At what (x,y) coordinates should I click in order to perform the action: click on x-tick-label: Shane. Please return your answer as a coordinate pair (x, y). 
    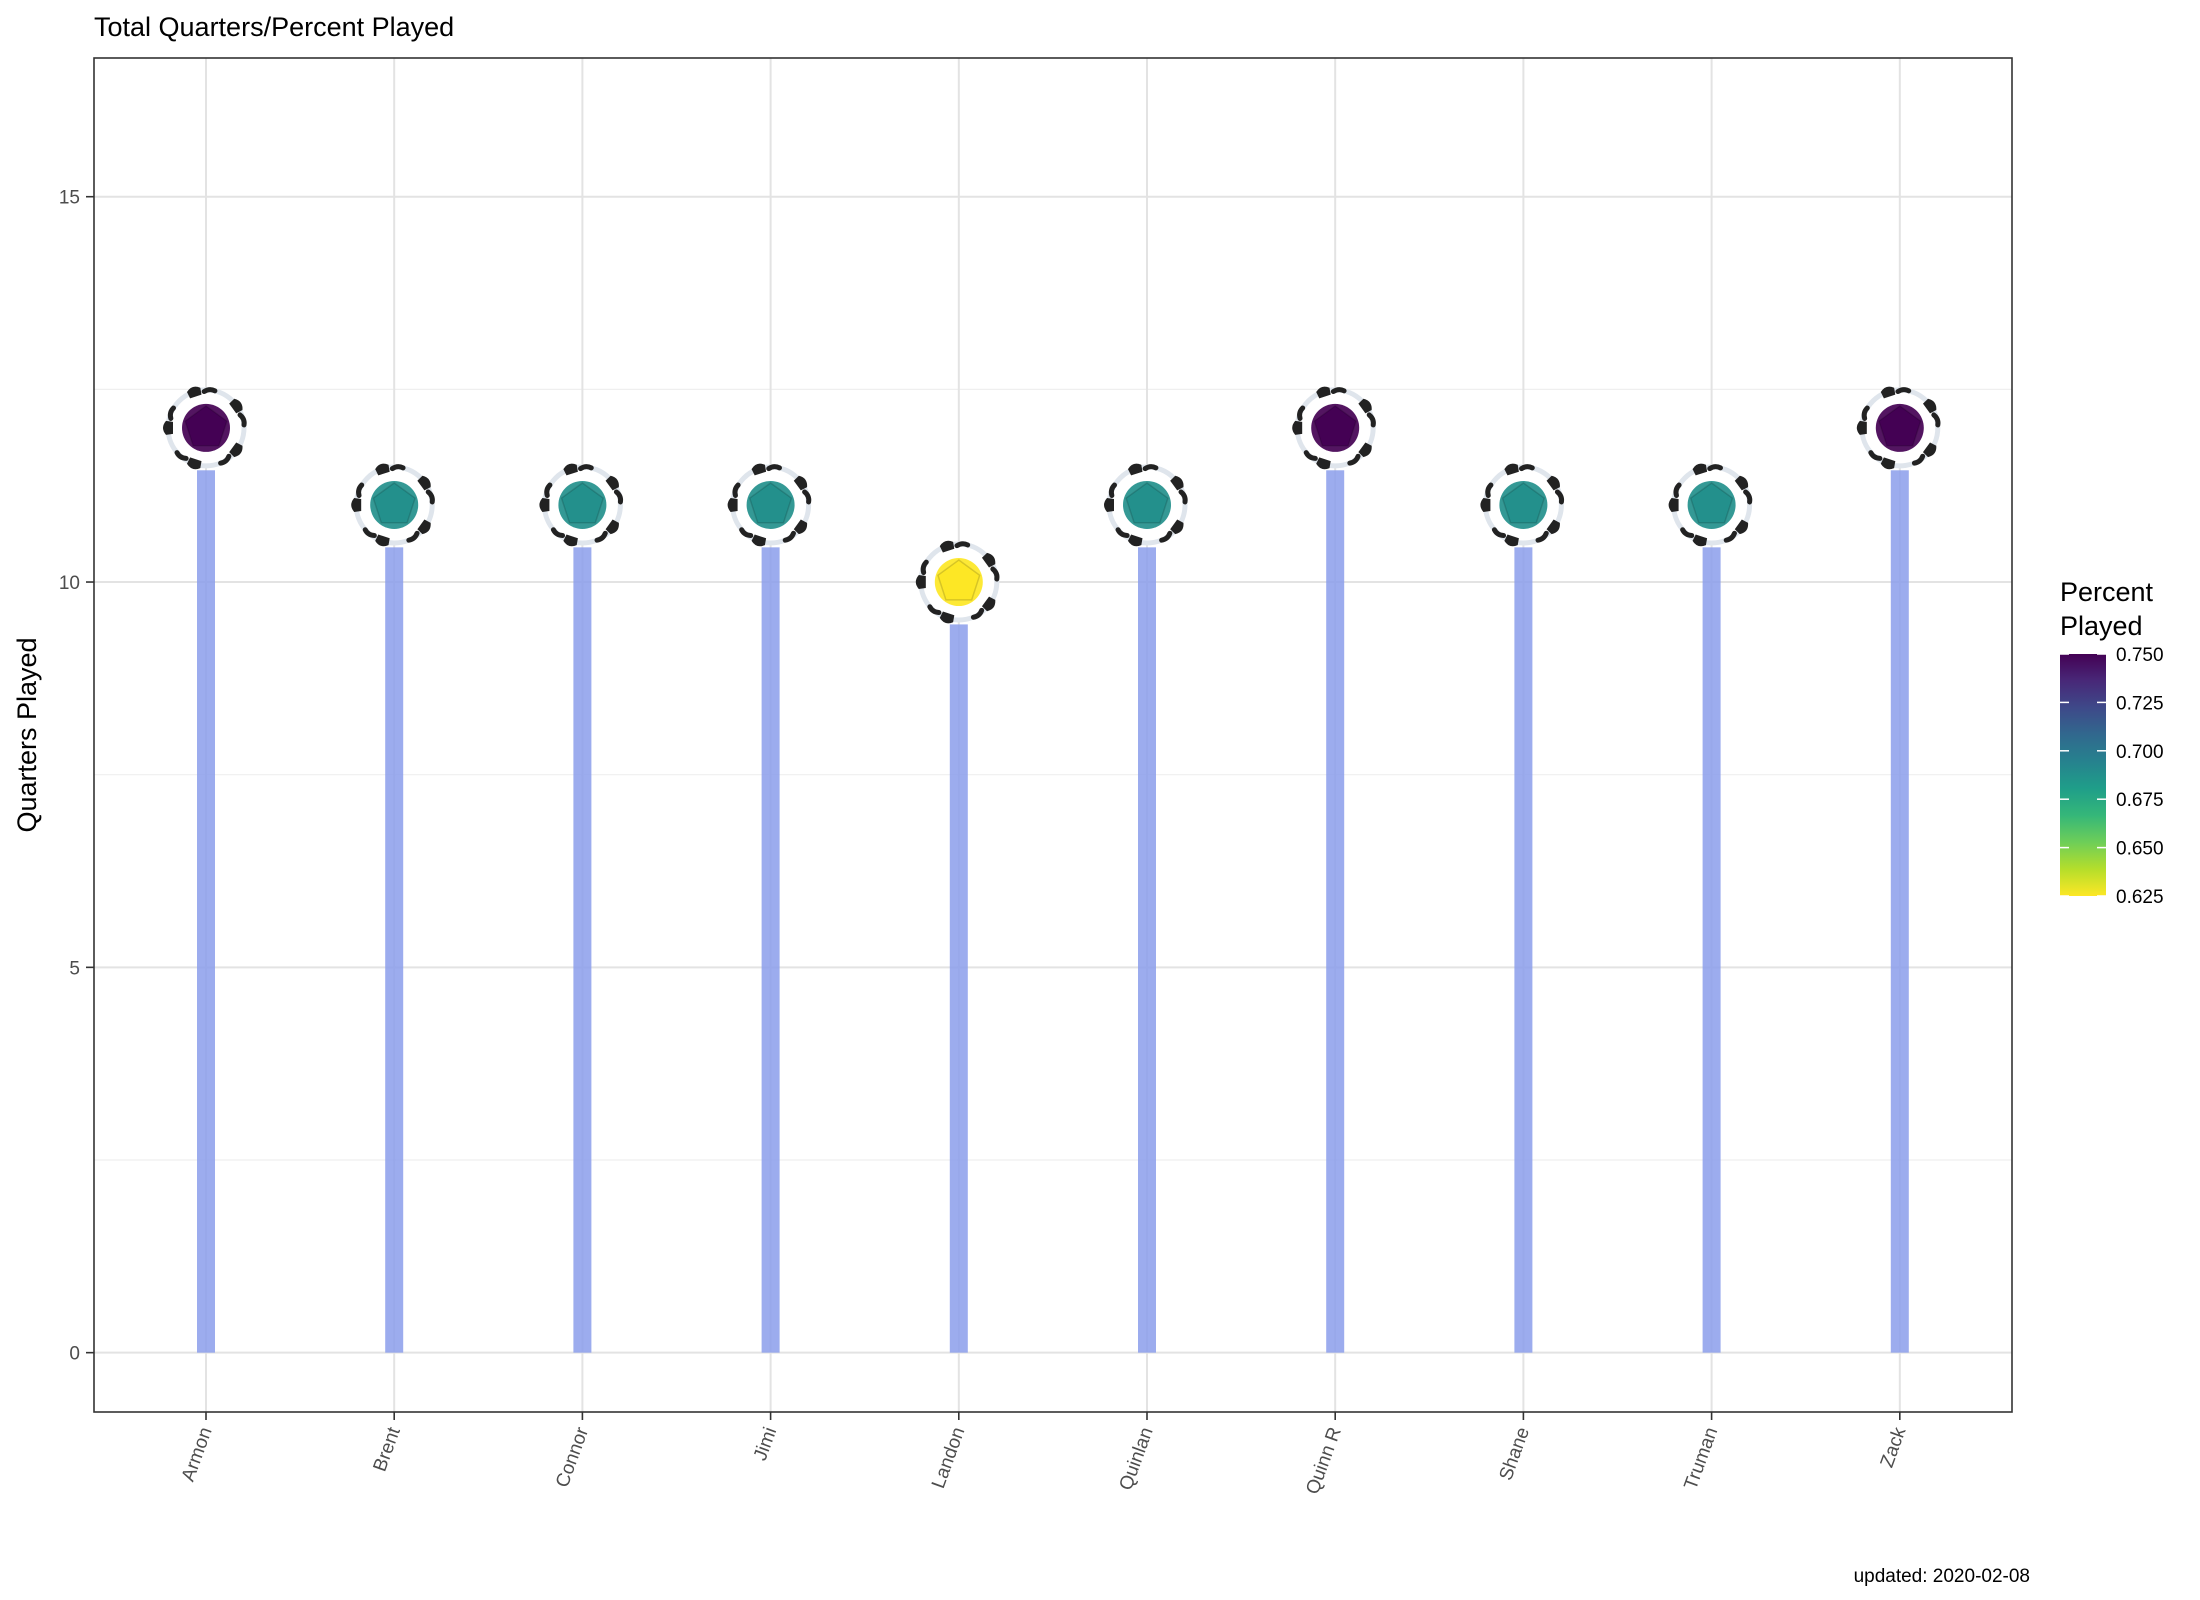
    Looking at the image, I should click on (1515, 1454).